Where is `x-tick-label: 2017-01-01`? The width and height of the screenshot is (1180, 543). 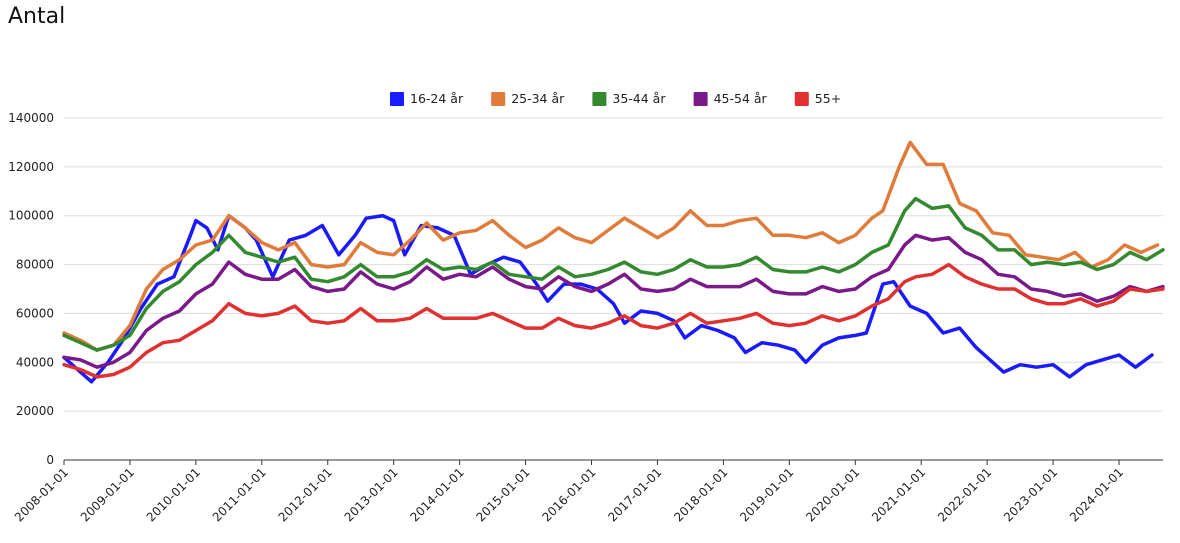
x-tick-label: 2017-01-01 is located at coordinates (634, 494).